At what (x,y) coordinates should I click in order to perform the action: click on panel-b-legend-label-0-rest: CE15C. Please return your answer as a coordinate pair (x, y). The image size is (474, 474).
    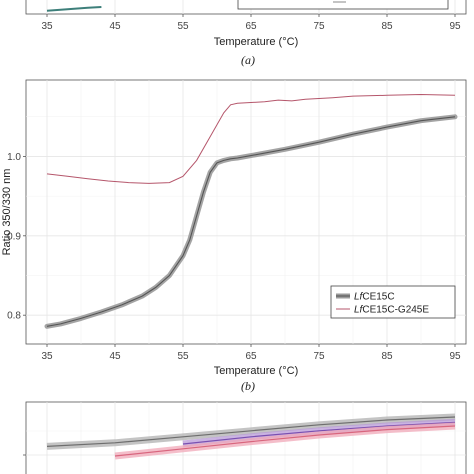
    Looking at the image, I should click on (378, 297).